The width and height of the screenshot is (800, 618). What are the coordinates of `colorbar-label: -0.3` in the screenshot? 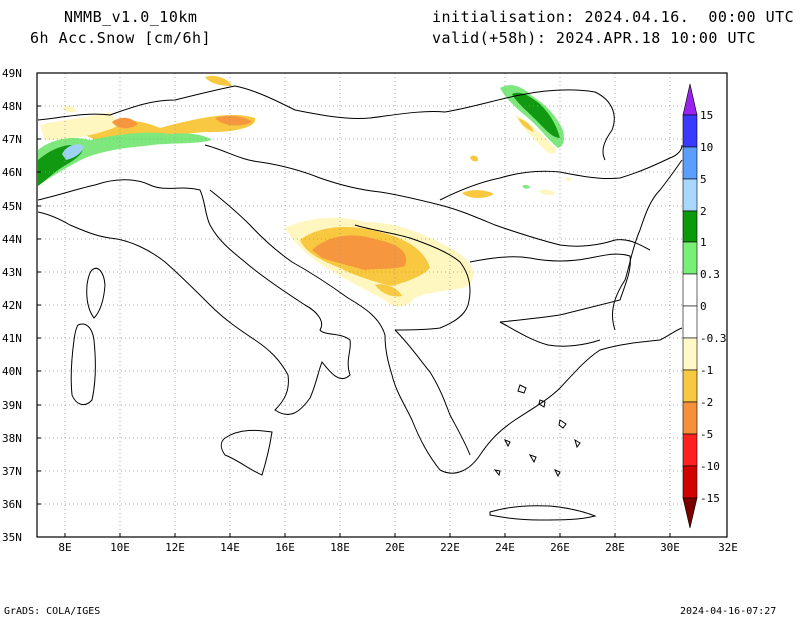 It's located at (713, 338).